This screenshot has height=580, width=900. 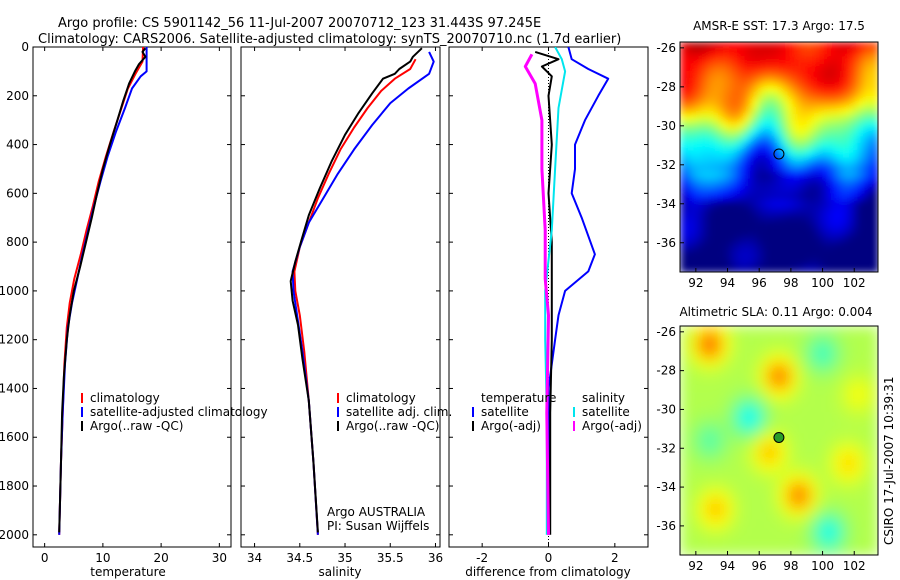 I want to click on map-ytick-label: -34, so click(x=666, y=487).